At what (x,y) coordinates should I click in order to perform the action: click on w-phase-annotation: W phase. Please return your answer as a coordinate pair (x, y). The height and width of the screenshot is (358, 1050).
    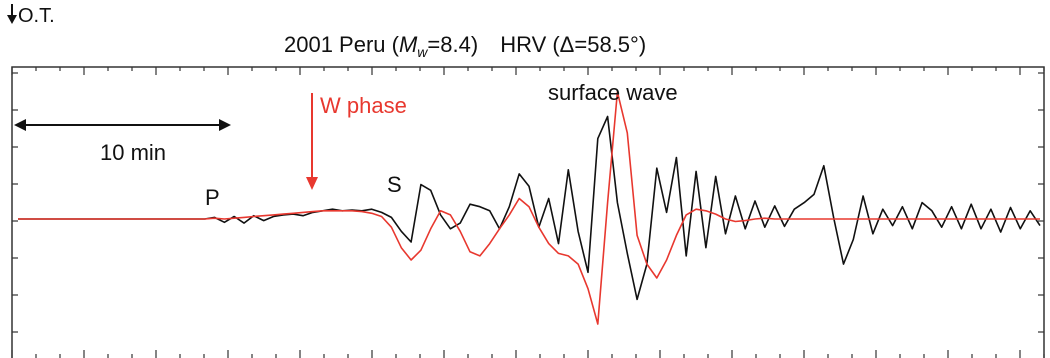
    Looking at the image, I should click on (356, 141).